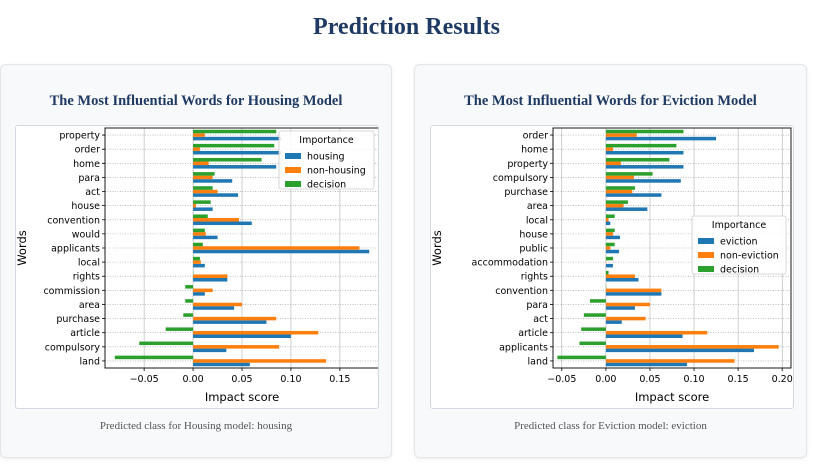  Describe the element at coordinates (706, 255) in the screenshot. I see `legend-swatch-non-eviction` at that location.